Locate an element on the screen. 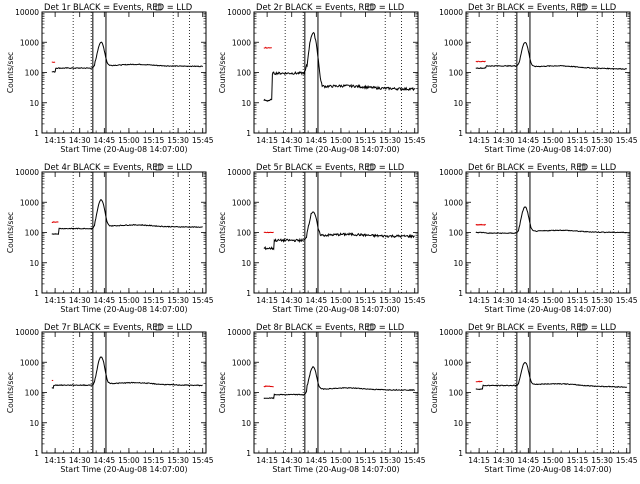 Image resolution: width=640 pixels, height=484 pixels. panel-title: Det 8r BLACK = Events, RED = LLD is located at coordinates (330, 327).